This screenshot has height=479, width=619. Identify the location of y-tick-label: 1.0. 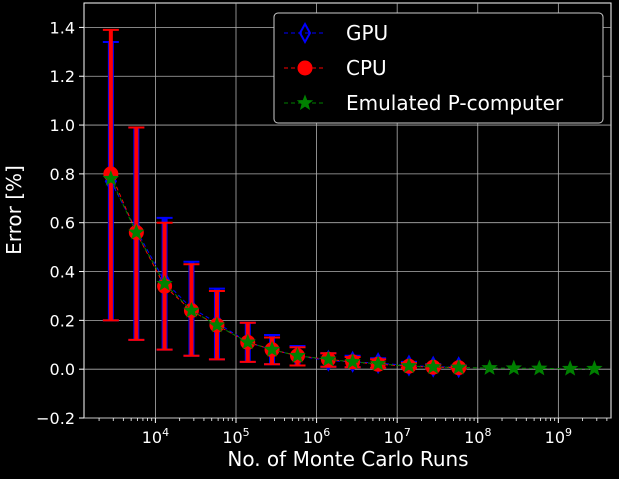
(62, 125).